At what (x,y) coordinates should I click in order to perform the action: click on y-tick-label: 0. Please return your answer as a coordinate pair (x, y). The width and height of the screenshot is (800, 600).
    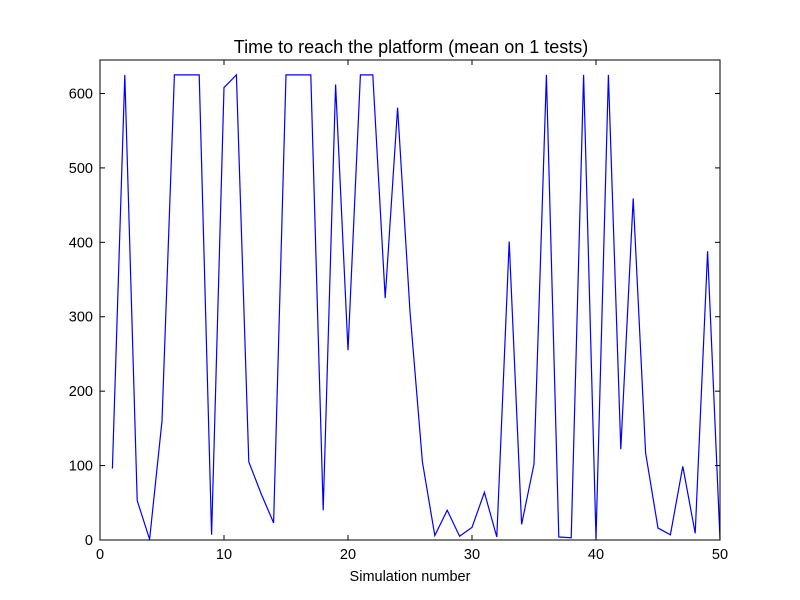
    Looking at the image, I should click on (89, 541).